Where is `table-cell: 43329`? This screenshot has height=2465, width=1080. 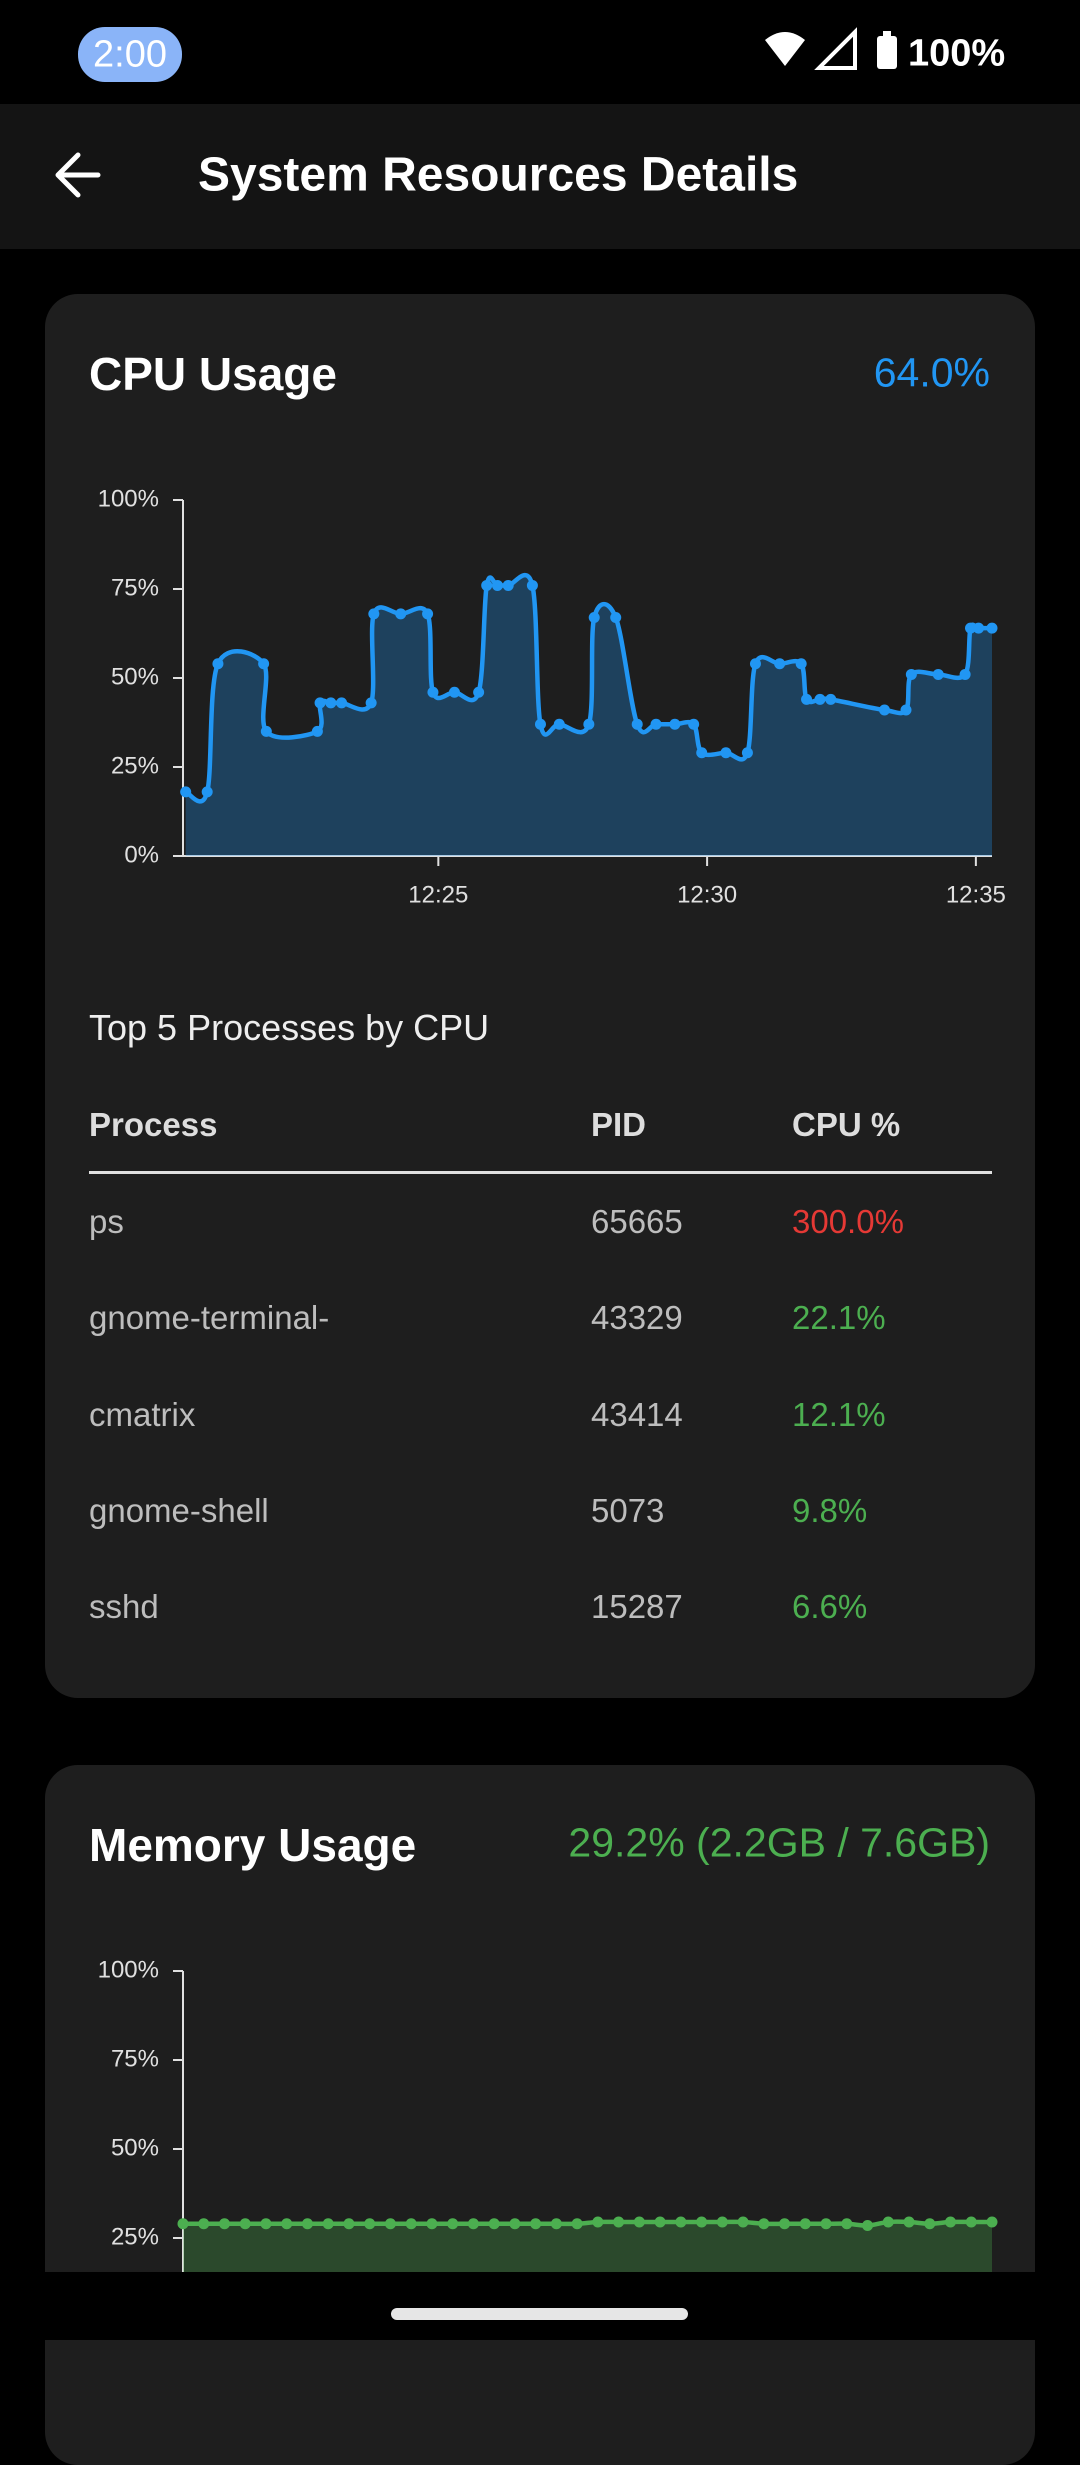 table-cell: 43329 is located at coordinates (637, 1318).